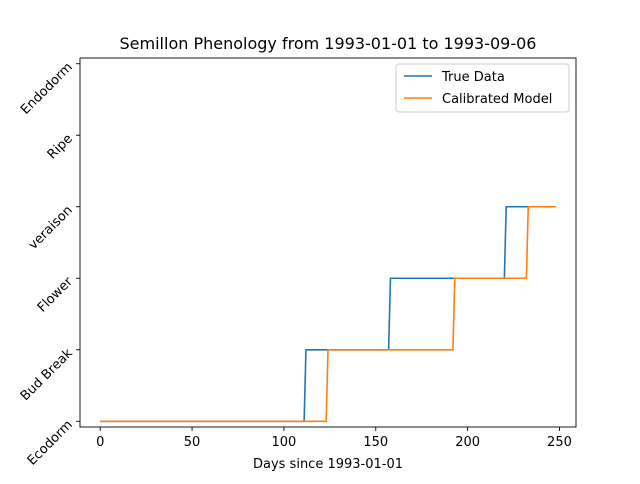 The width and height of the screenshot is (640, 484). Describe the element at coordinates (328, 464) in the screenshot. I see `x-axis-label: Days since 1993-01-01` at that location.